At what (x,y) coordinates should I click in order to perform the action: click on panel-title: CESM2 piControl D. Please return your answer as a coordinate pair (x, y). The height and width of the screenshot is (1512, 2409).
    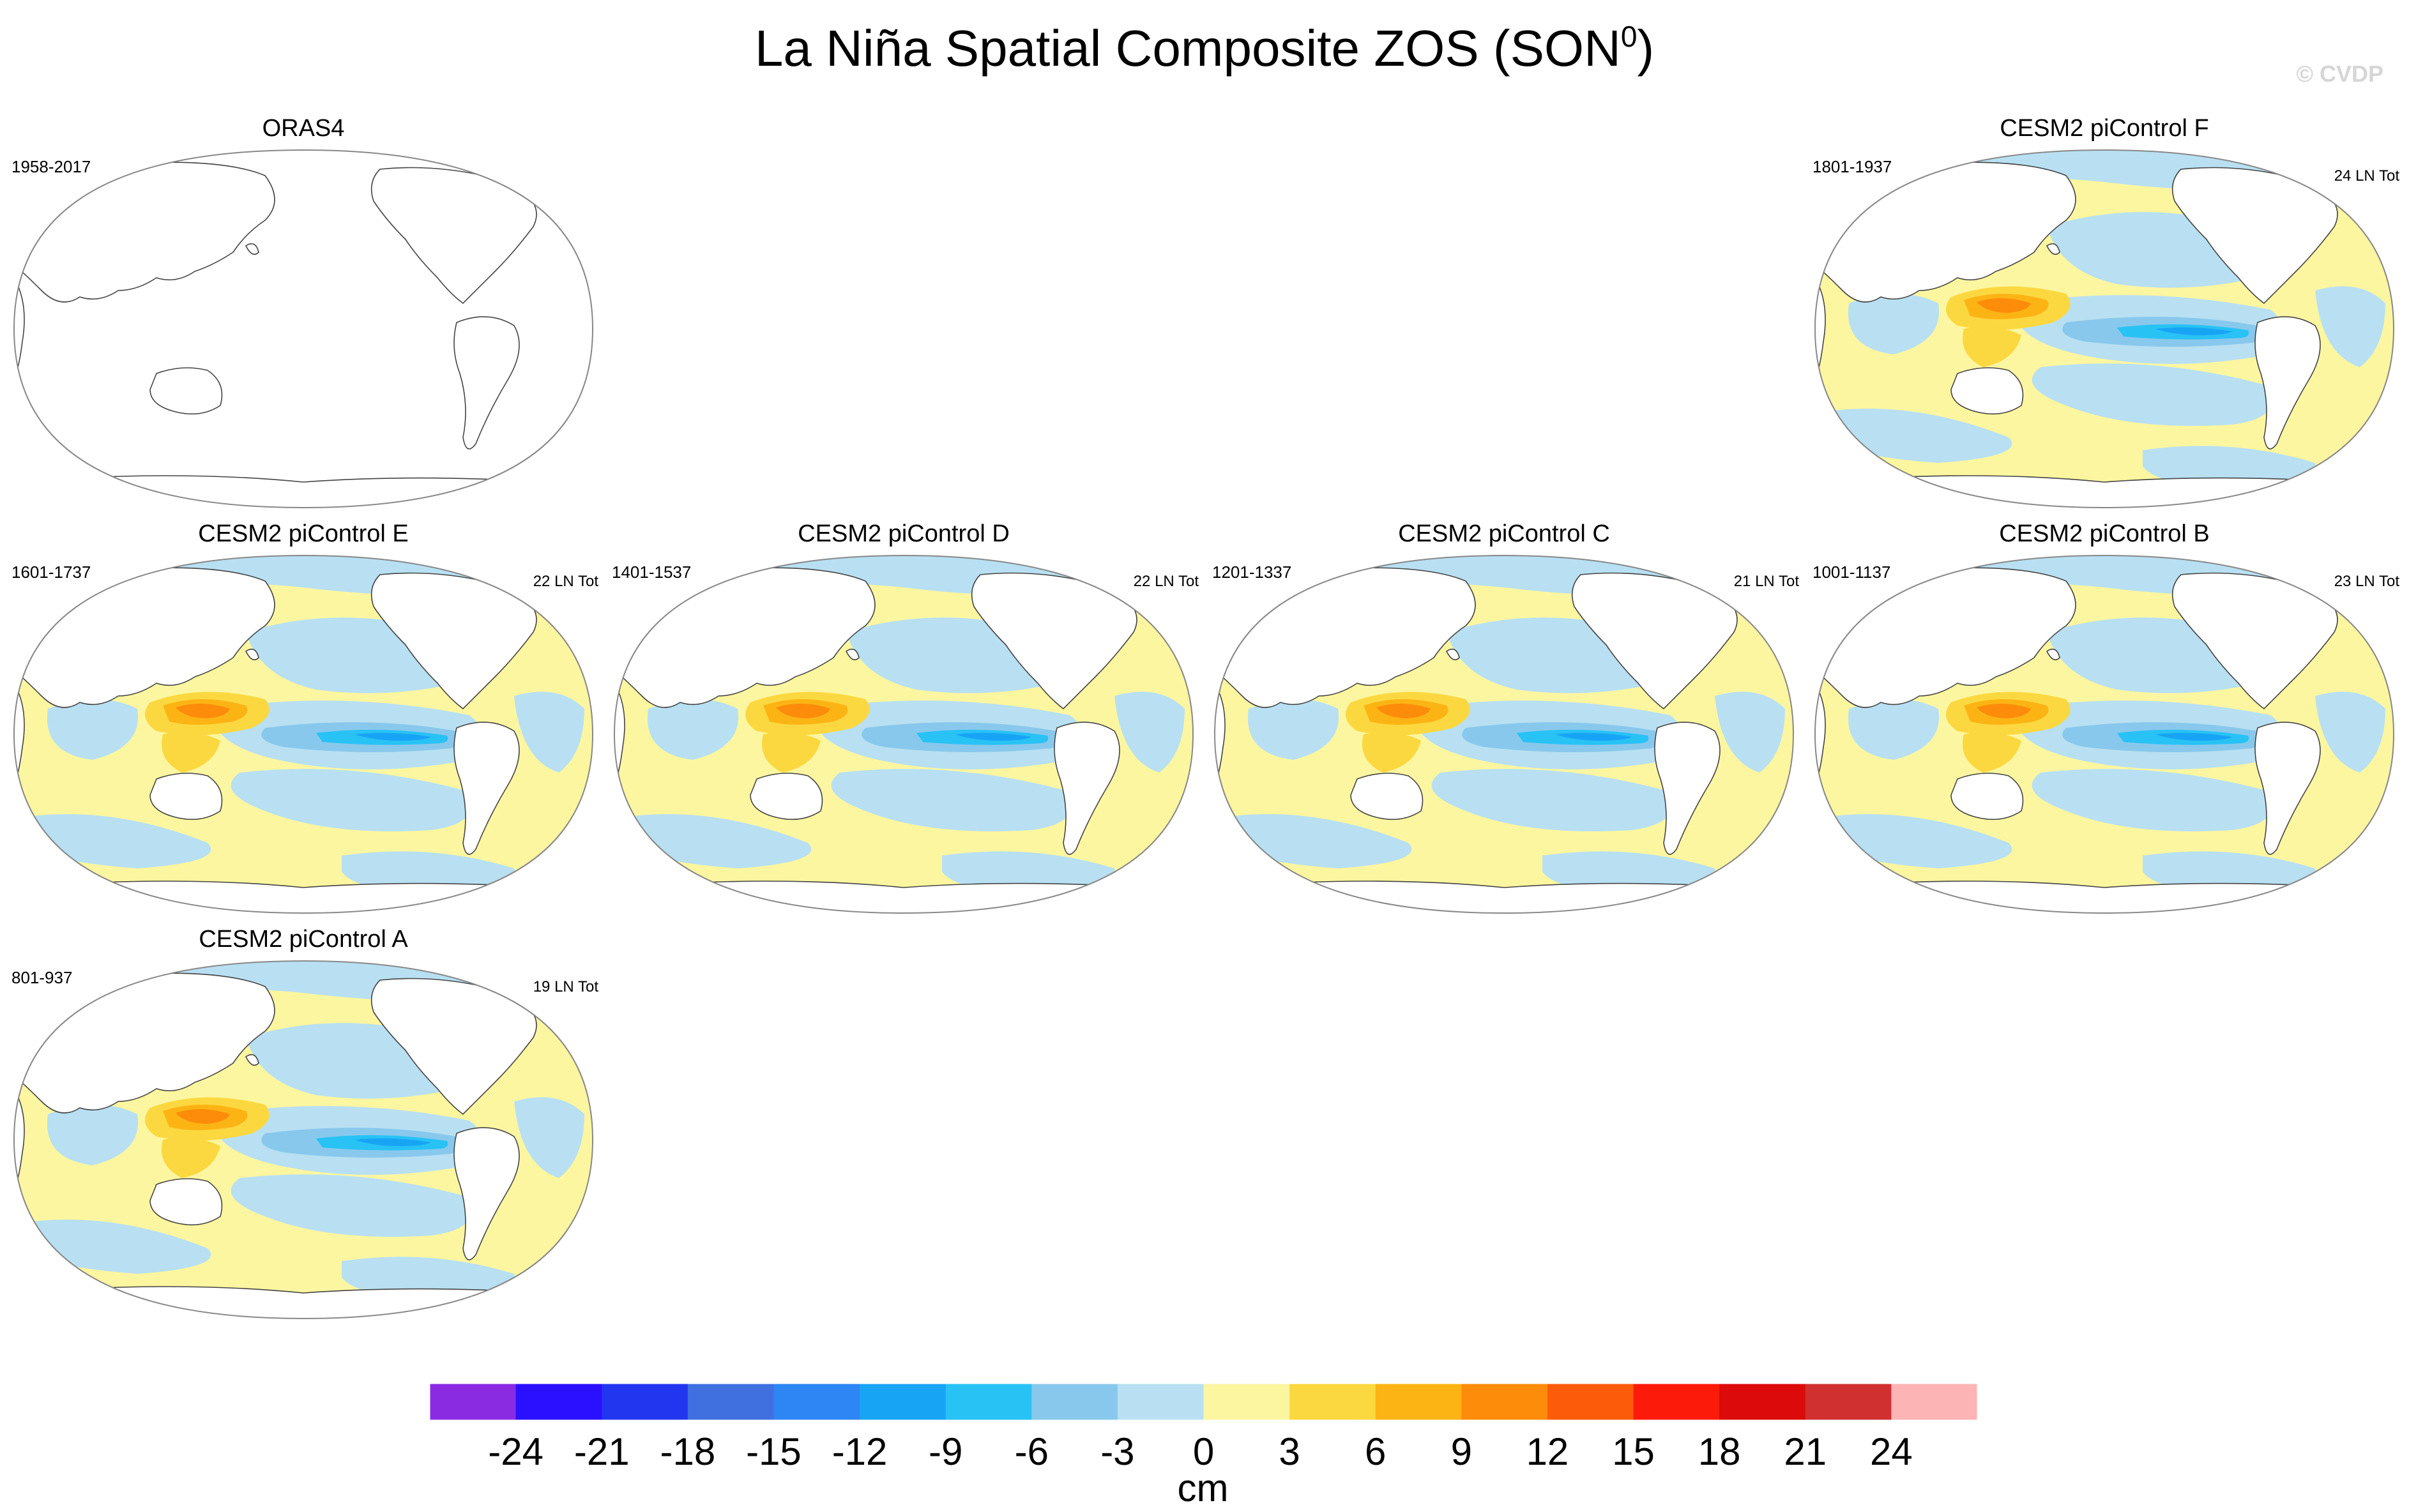
    Looking at the image, I should click on (904, 533).